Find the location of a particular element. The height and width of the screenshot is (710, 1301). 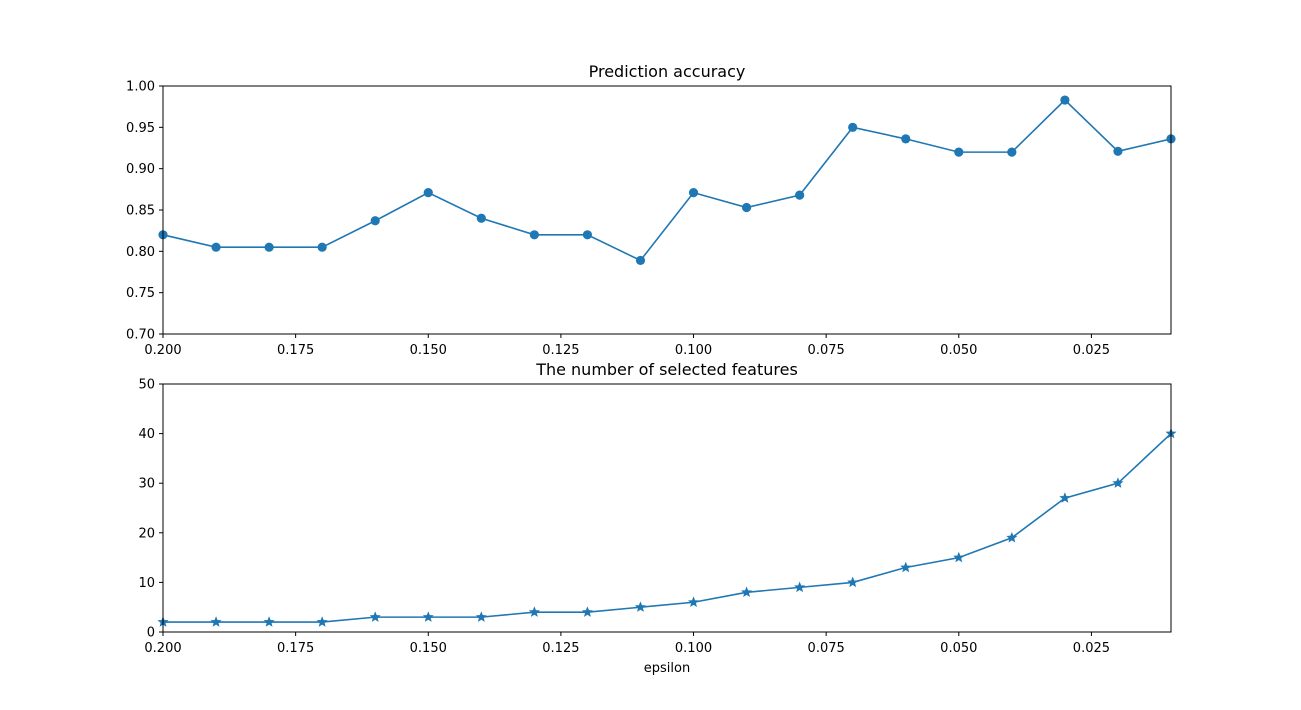

features-y-tick-label: 30 is located at coordinates (146, 484).